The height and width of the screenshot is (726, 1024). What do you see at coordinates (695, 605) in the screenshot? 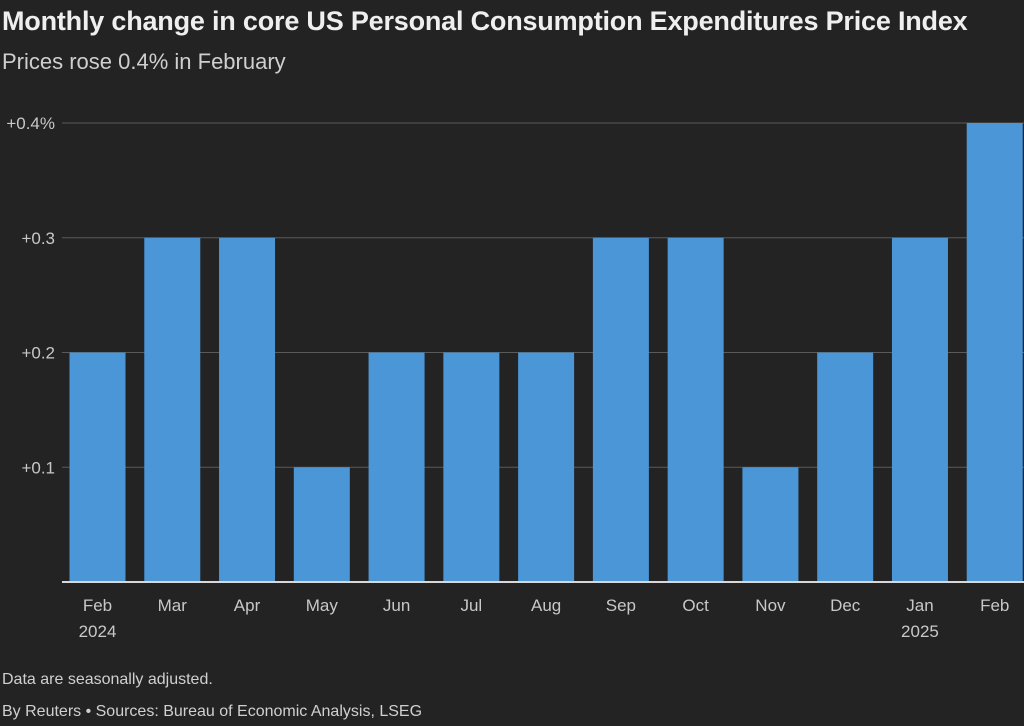
I see `x-tick-label: Oct` at bounding box center [695, 605].